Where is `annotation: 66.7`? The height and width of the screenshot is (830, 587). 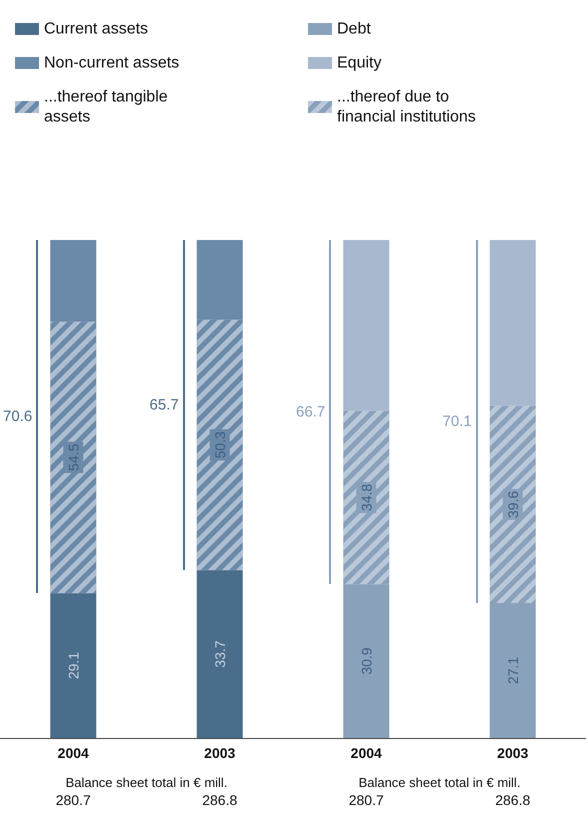 annotation: 66.7 is located at coordinates (311, 412).